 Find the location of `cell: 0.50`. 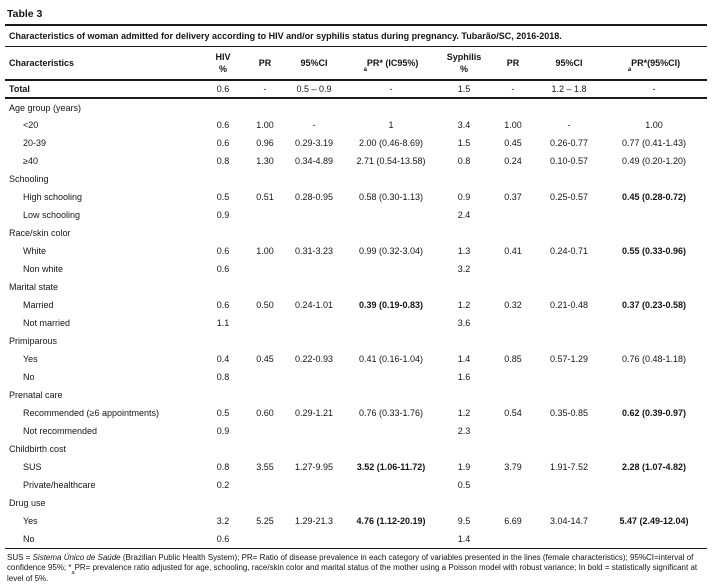

cell: 0.50 is located at coordinates (265, 305).